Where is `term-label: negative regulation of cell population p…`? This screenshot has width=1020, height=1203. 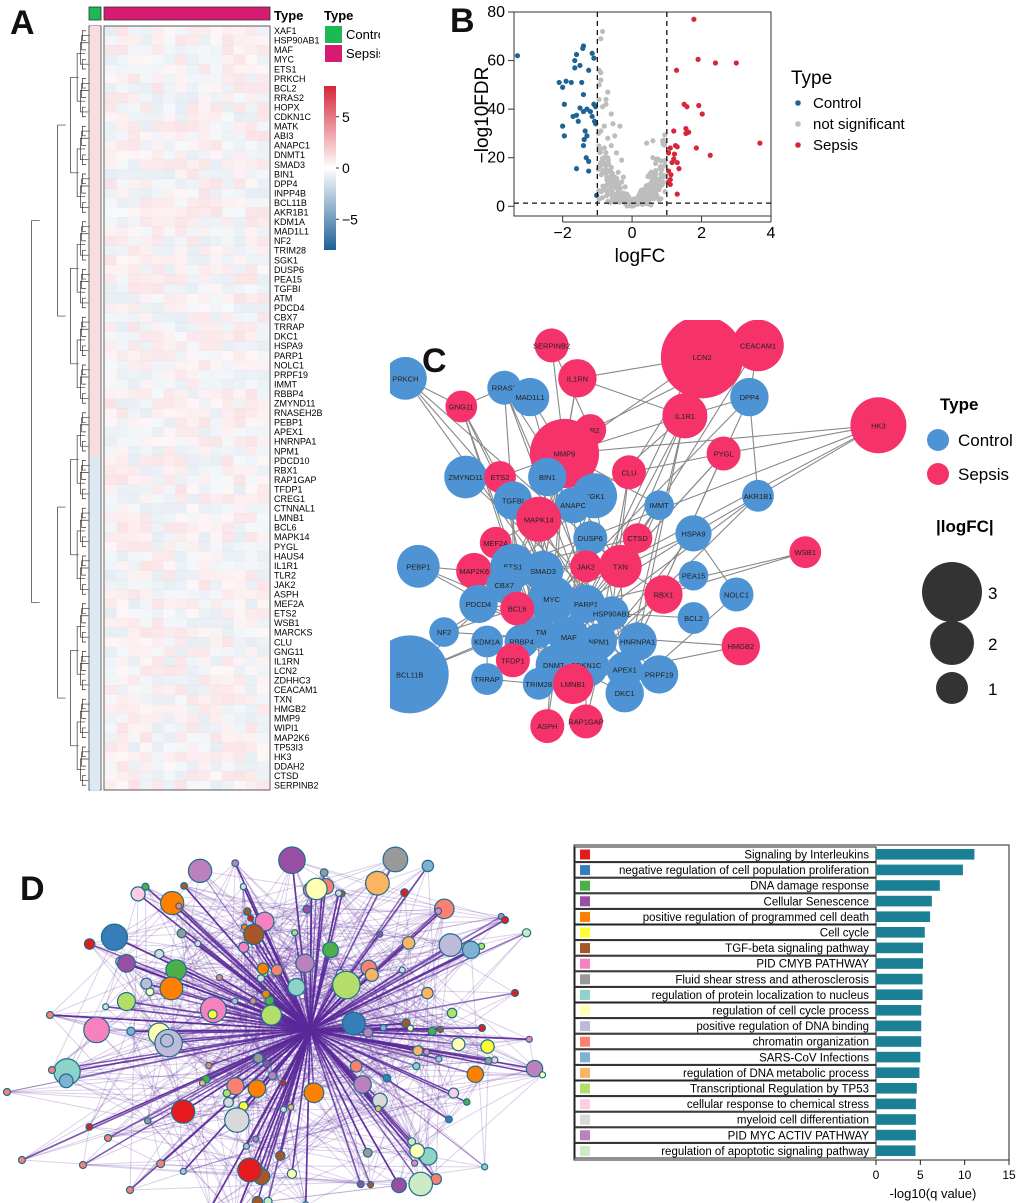 term-label: negative regulation of cell population p… is located at coordinates (744, 871).